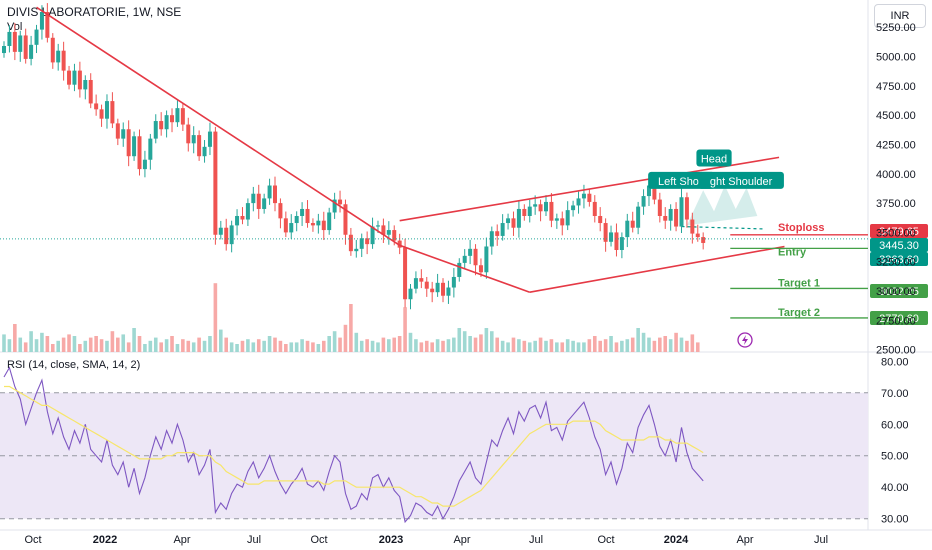 The height and width of the screenshot is (550, 932). Describe the element at coordinates (896, 292) in the screenshot. I see `price-tick-label: 3000.00` at that location.